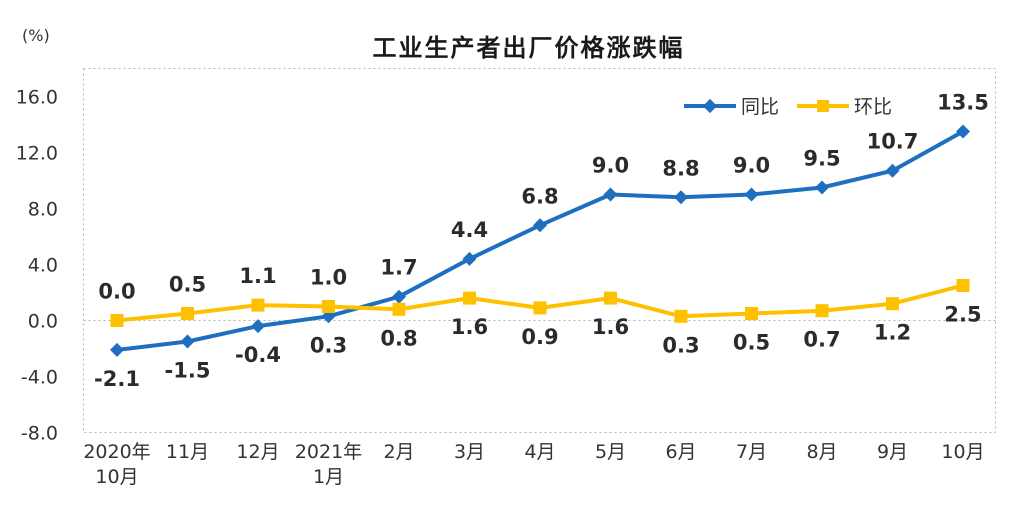 This screenshot has height=506, width=1023. I want to click on x-tick-label: 7月, so click(751, 452).